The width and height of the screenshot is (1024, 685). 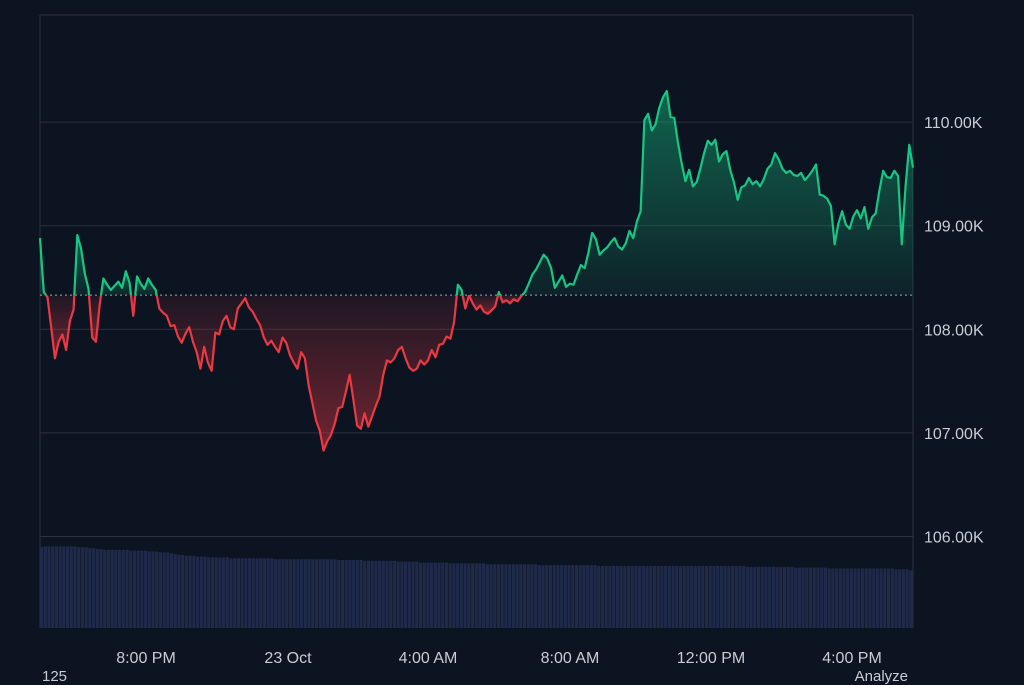 What do you see at coordinates (476, 587) in the screenshot?
I see `volume-bars` at bounding box center [476, 587].